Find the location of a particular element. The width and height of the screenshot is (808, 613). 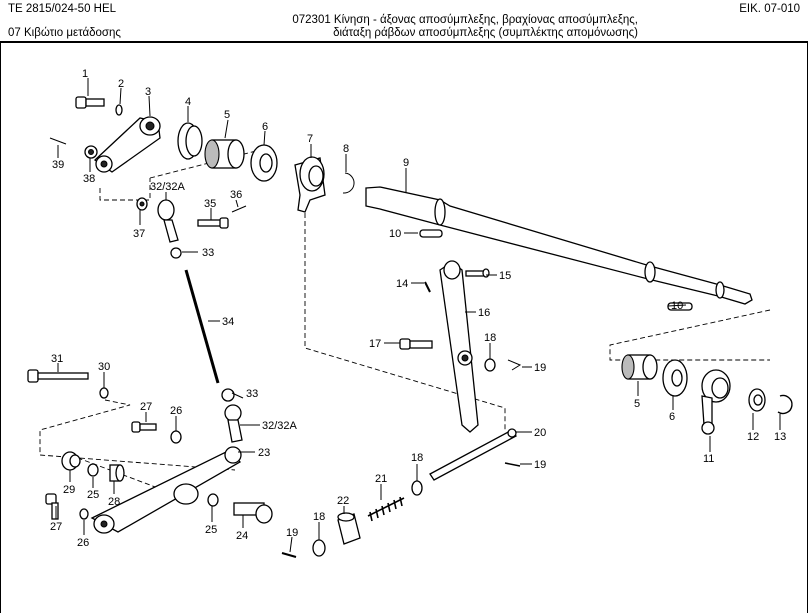

pin-19-lower is located at coordinates (289, 555).